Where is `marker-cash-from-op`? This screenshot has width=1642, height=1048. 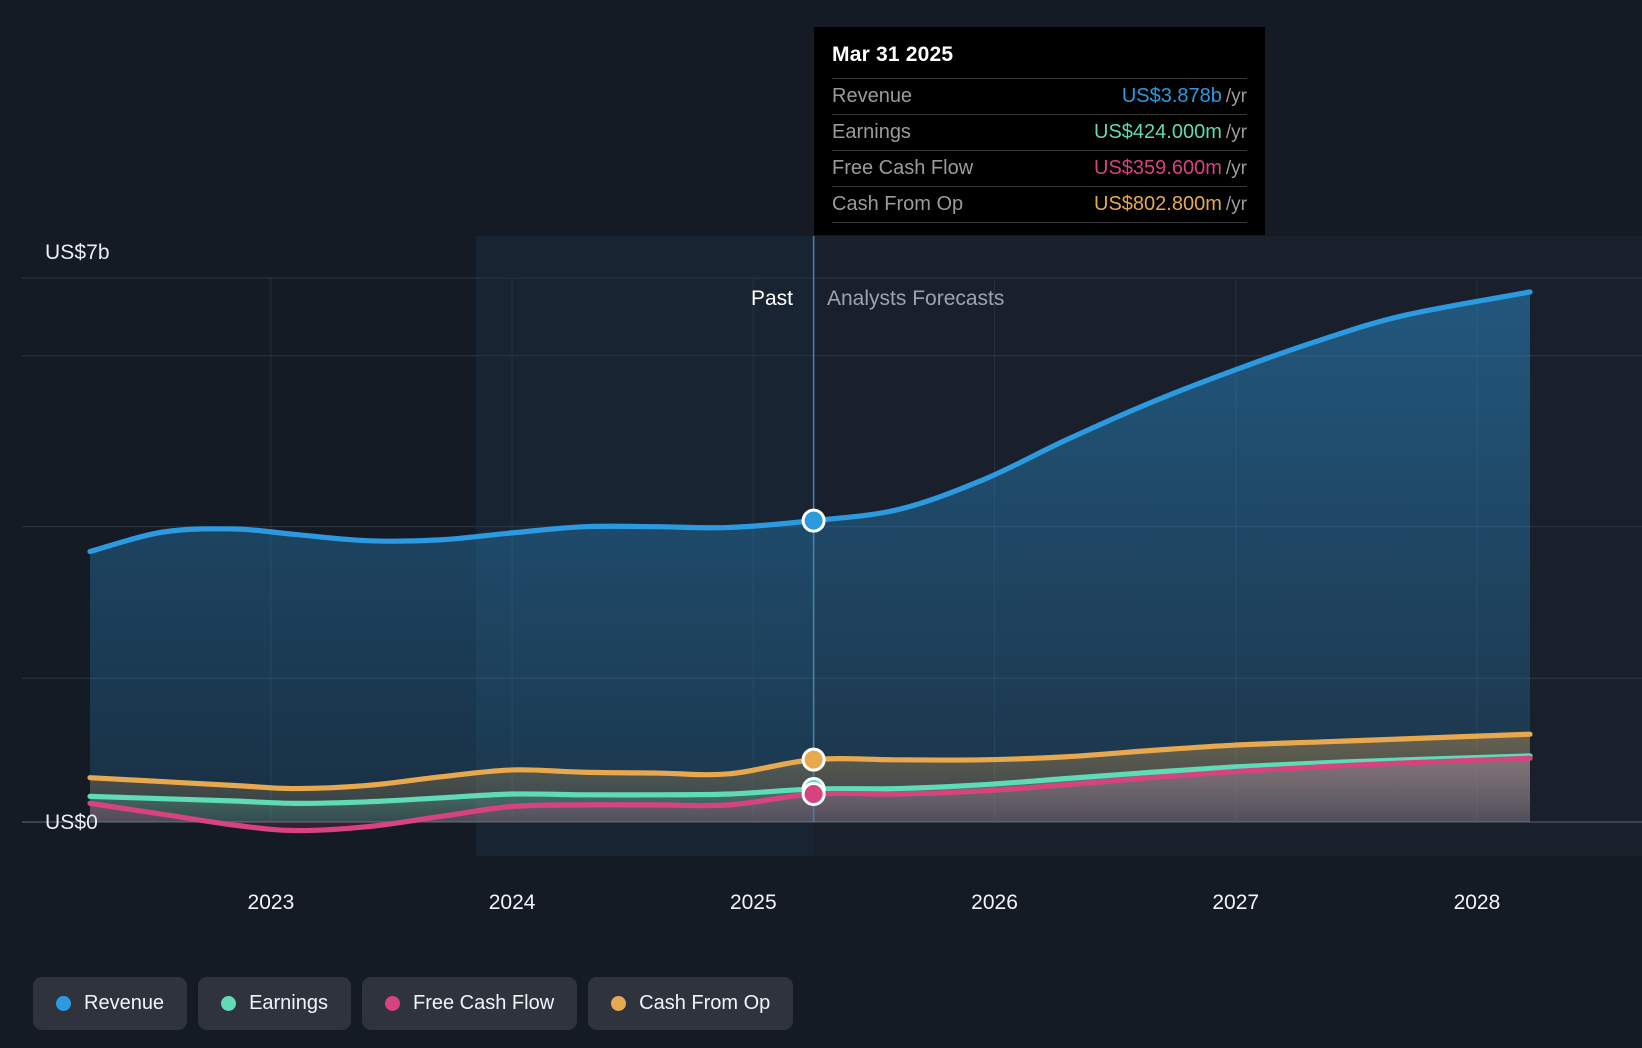 marker-cash-from-op is located at coordinates (813, 759).